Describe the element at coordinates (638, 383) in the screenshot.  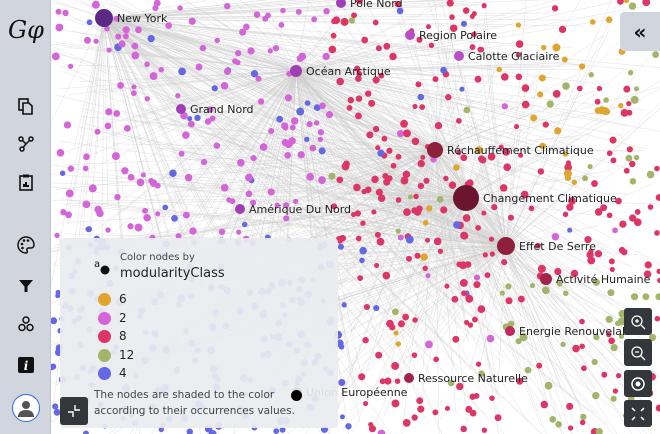
I see `center-view-button` at that location.